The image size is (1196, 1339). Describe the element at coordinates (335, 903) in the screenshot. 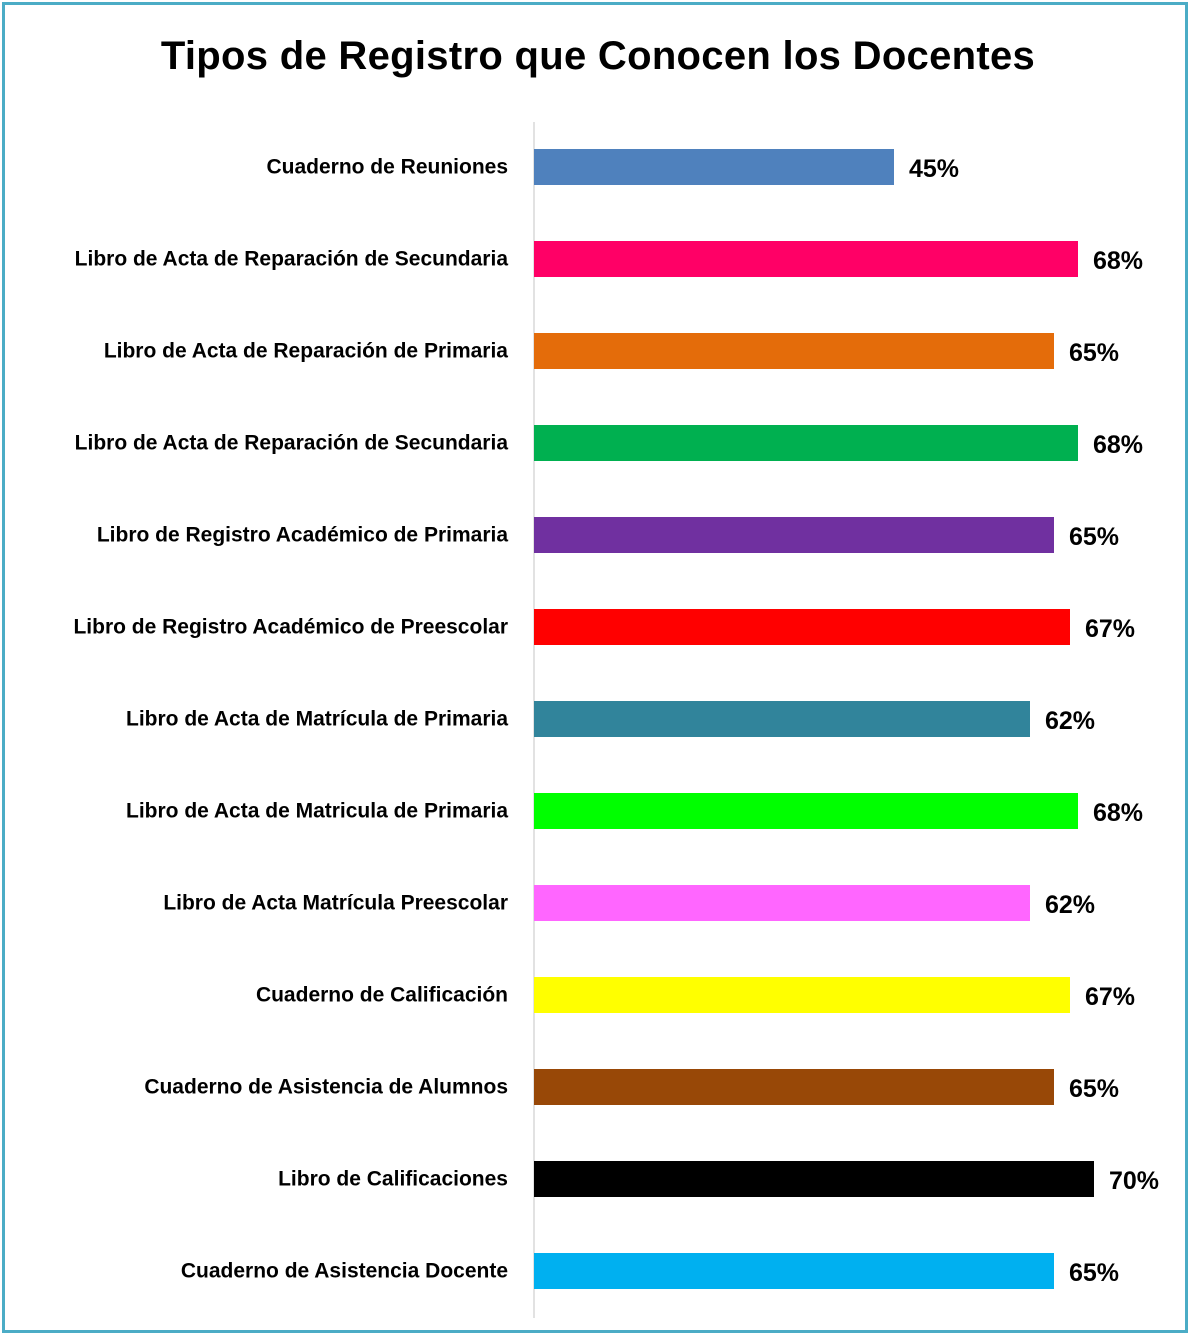

I see `category-label: Libro de Acta Matrícula Preescolar` at that location.